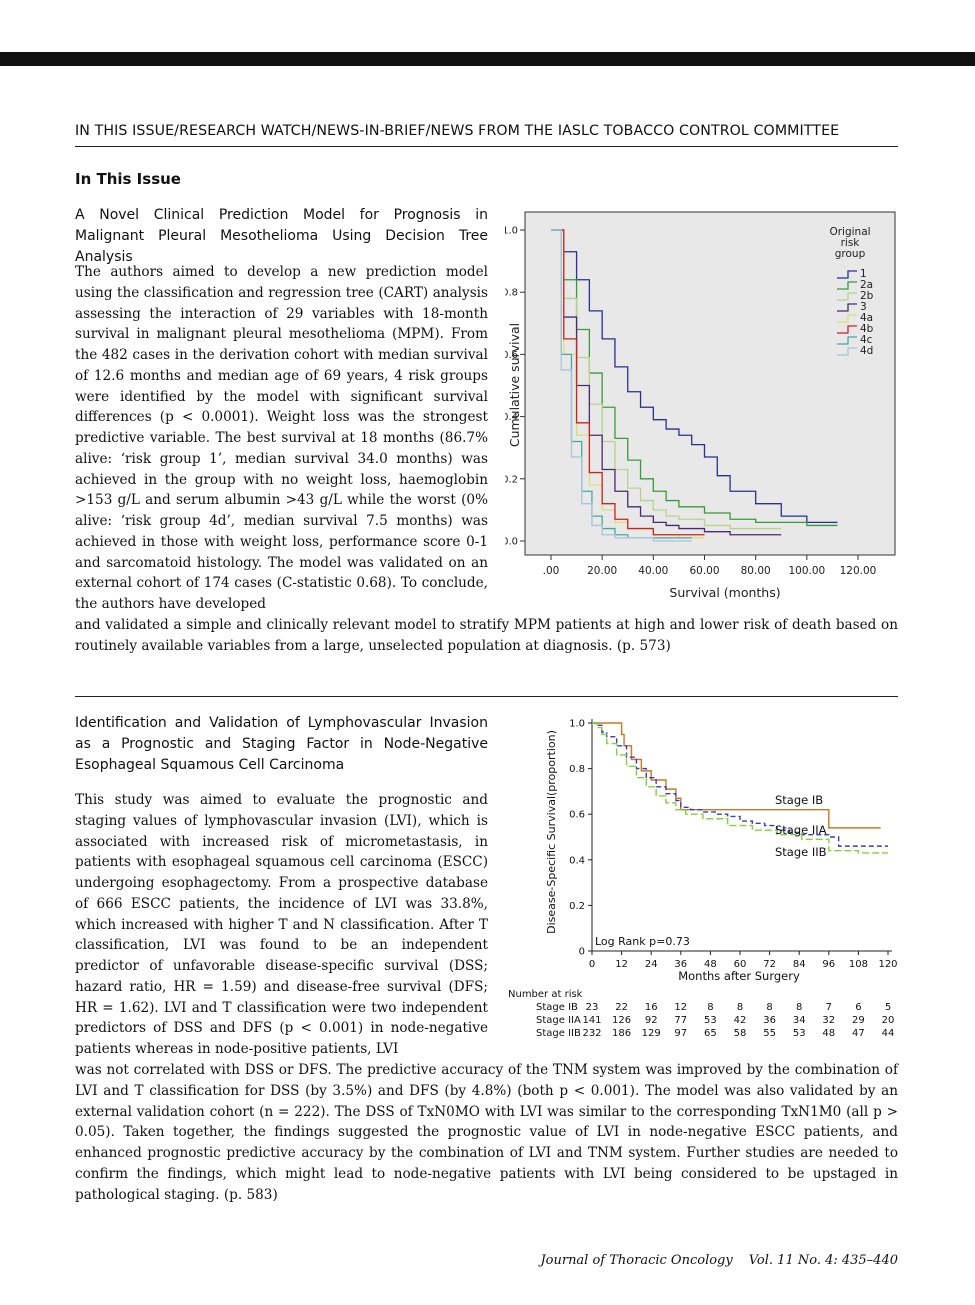 Image resolution: width=975 pixels, height=1305 pixels. I want to click on series-line-4b, so click(628, 382).